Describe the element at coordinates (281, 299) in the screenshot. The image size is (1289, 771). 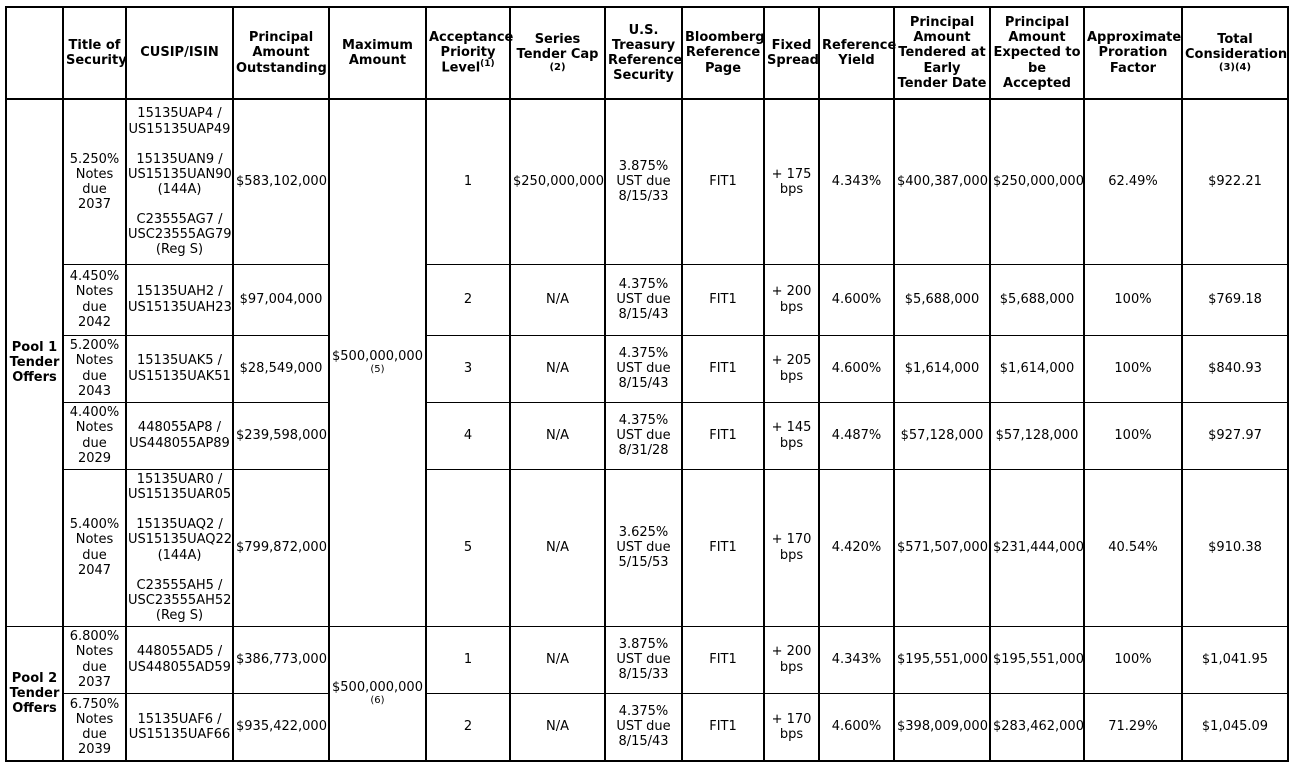
I see `cell-principal-outstanding: $97,004,000` at that location.